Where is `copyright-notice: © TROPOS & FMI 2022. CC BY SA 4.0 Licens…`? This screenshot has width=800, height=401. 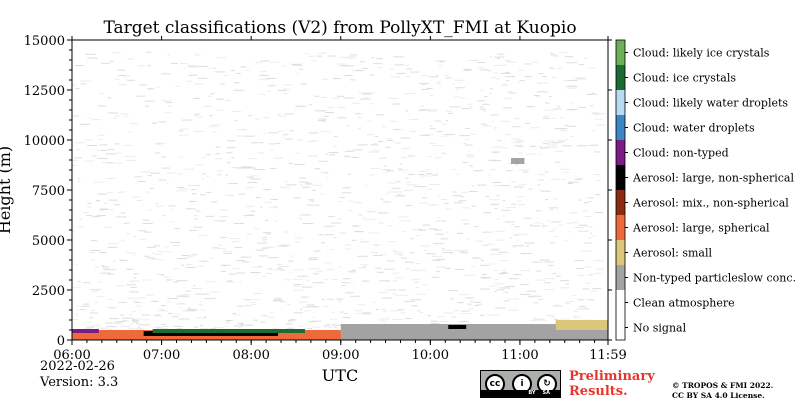
copyright-notice: © TROPOS & FMI 2022. CC BY SA 4.0 Licens… is located at coordinates (723, 390).